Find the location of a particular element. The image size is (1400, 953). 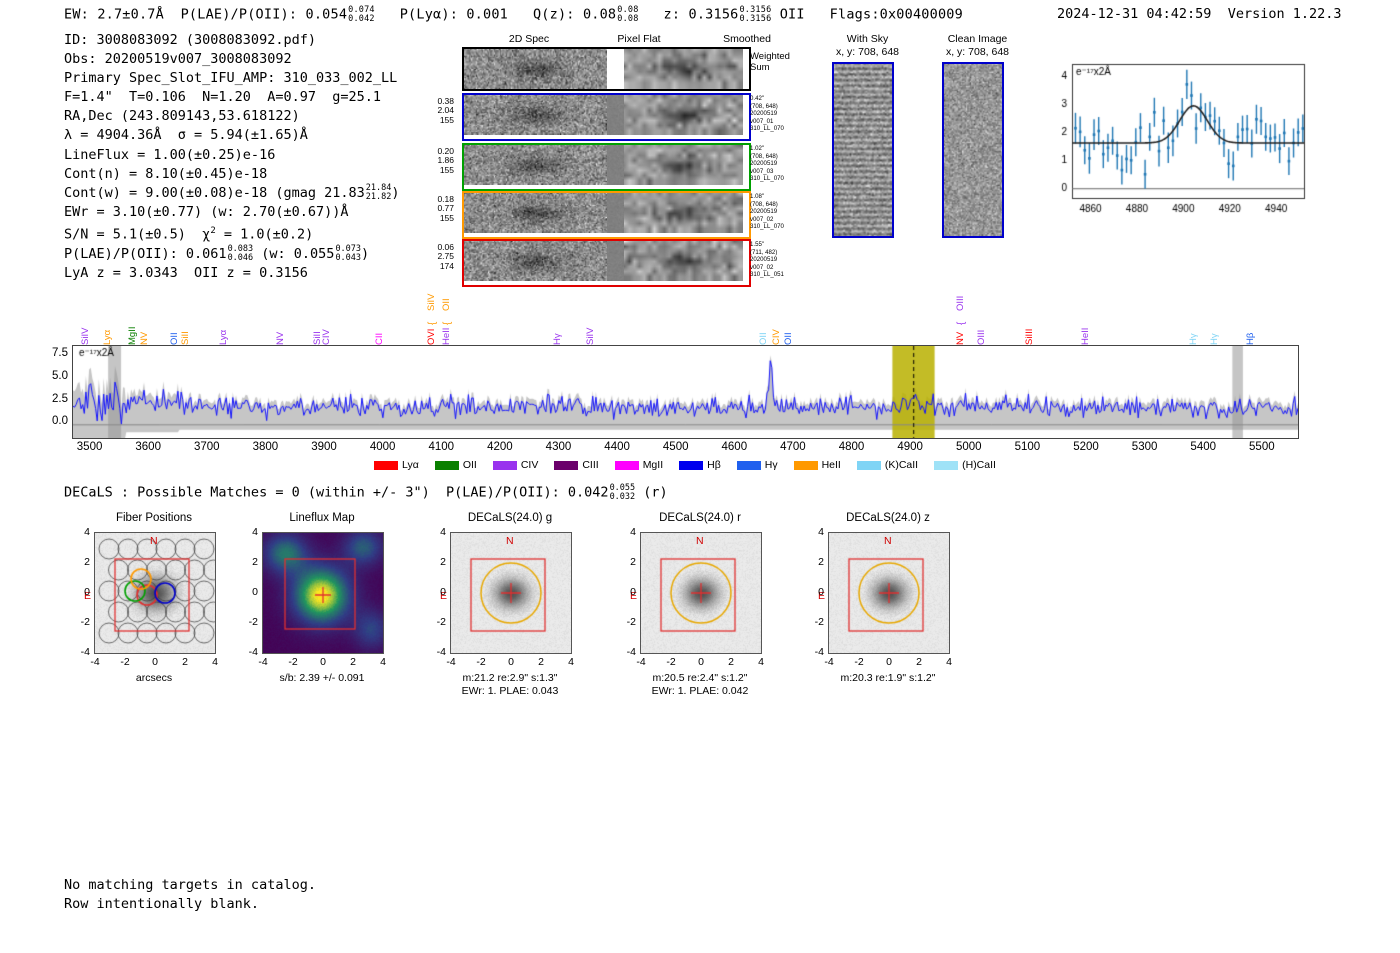

row-metrics: 0.20 1.86 155 is located at coordinates (442, 160).